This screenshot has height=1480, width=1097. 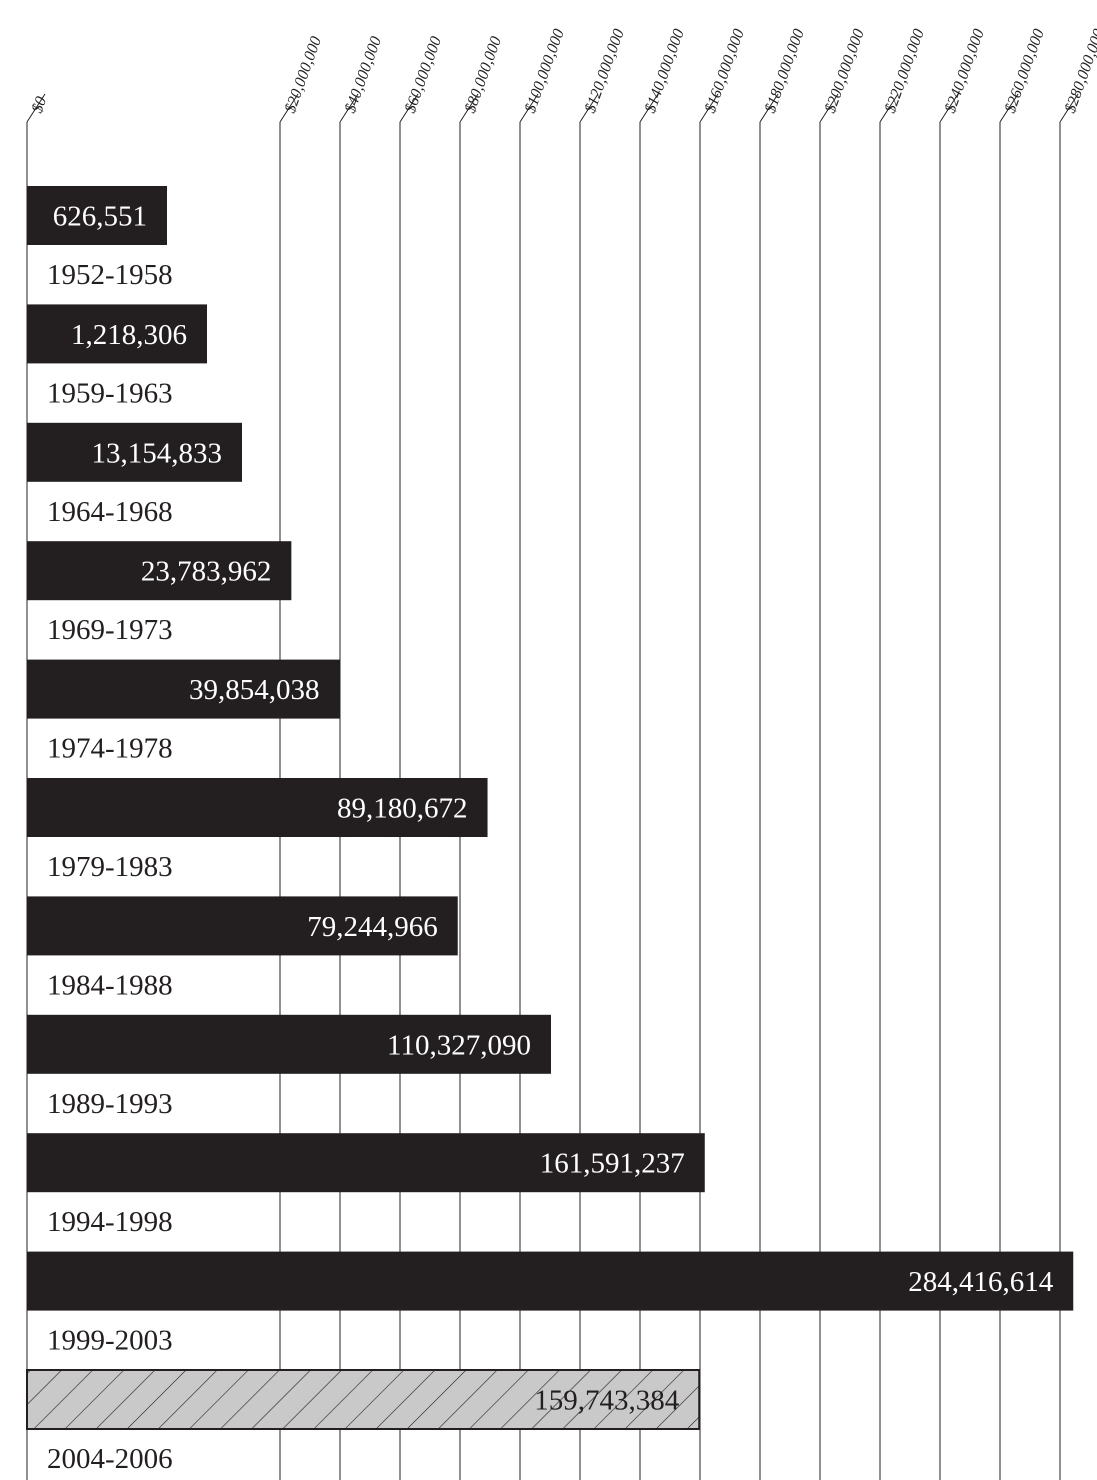 I want to click on bar-1979-1983, so click(x=257, y=807).